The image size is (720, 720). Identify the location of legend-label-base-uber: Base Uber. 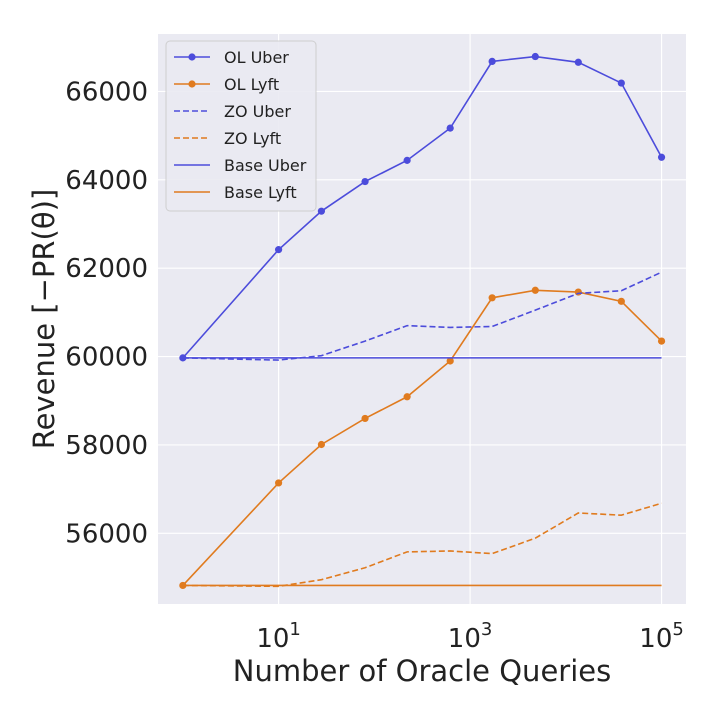
(265, 165).